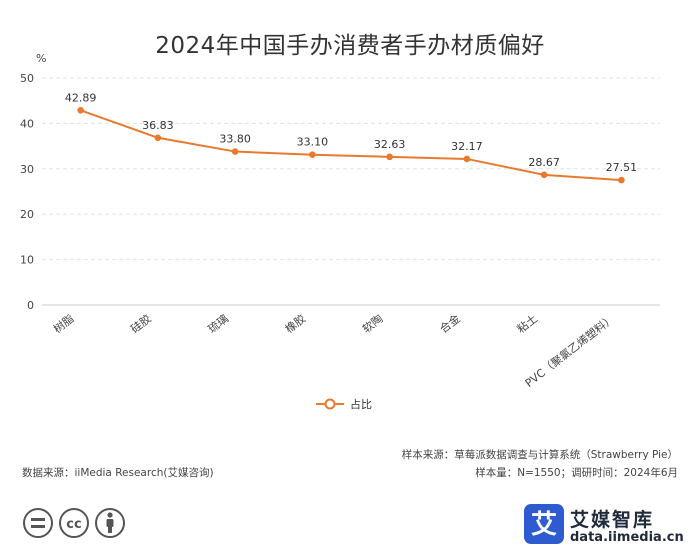 The width and height of the screenshot is (700, 554). Describe the element at coordinates (235, 139) in the screenshot. I see `data-label: 33.80` at that location.